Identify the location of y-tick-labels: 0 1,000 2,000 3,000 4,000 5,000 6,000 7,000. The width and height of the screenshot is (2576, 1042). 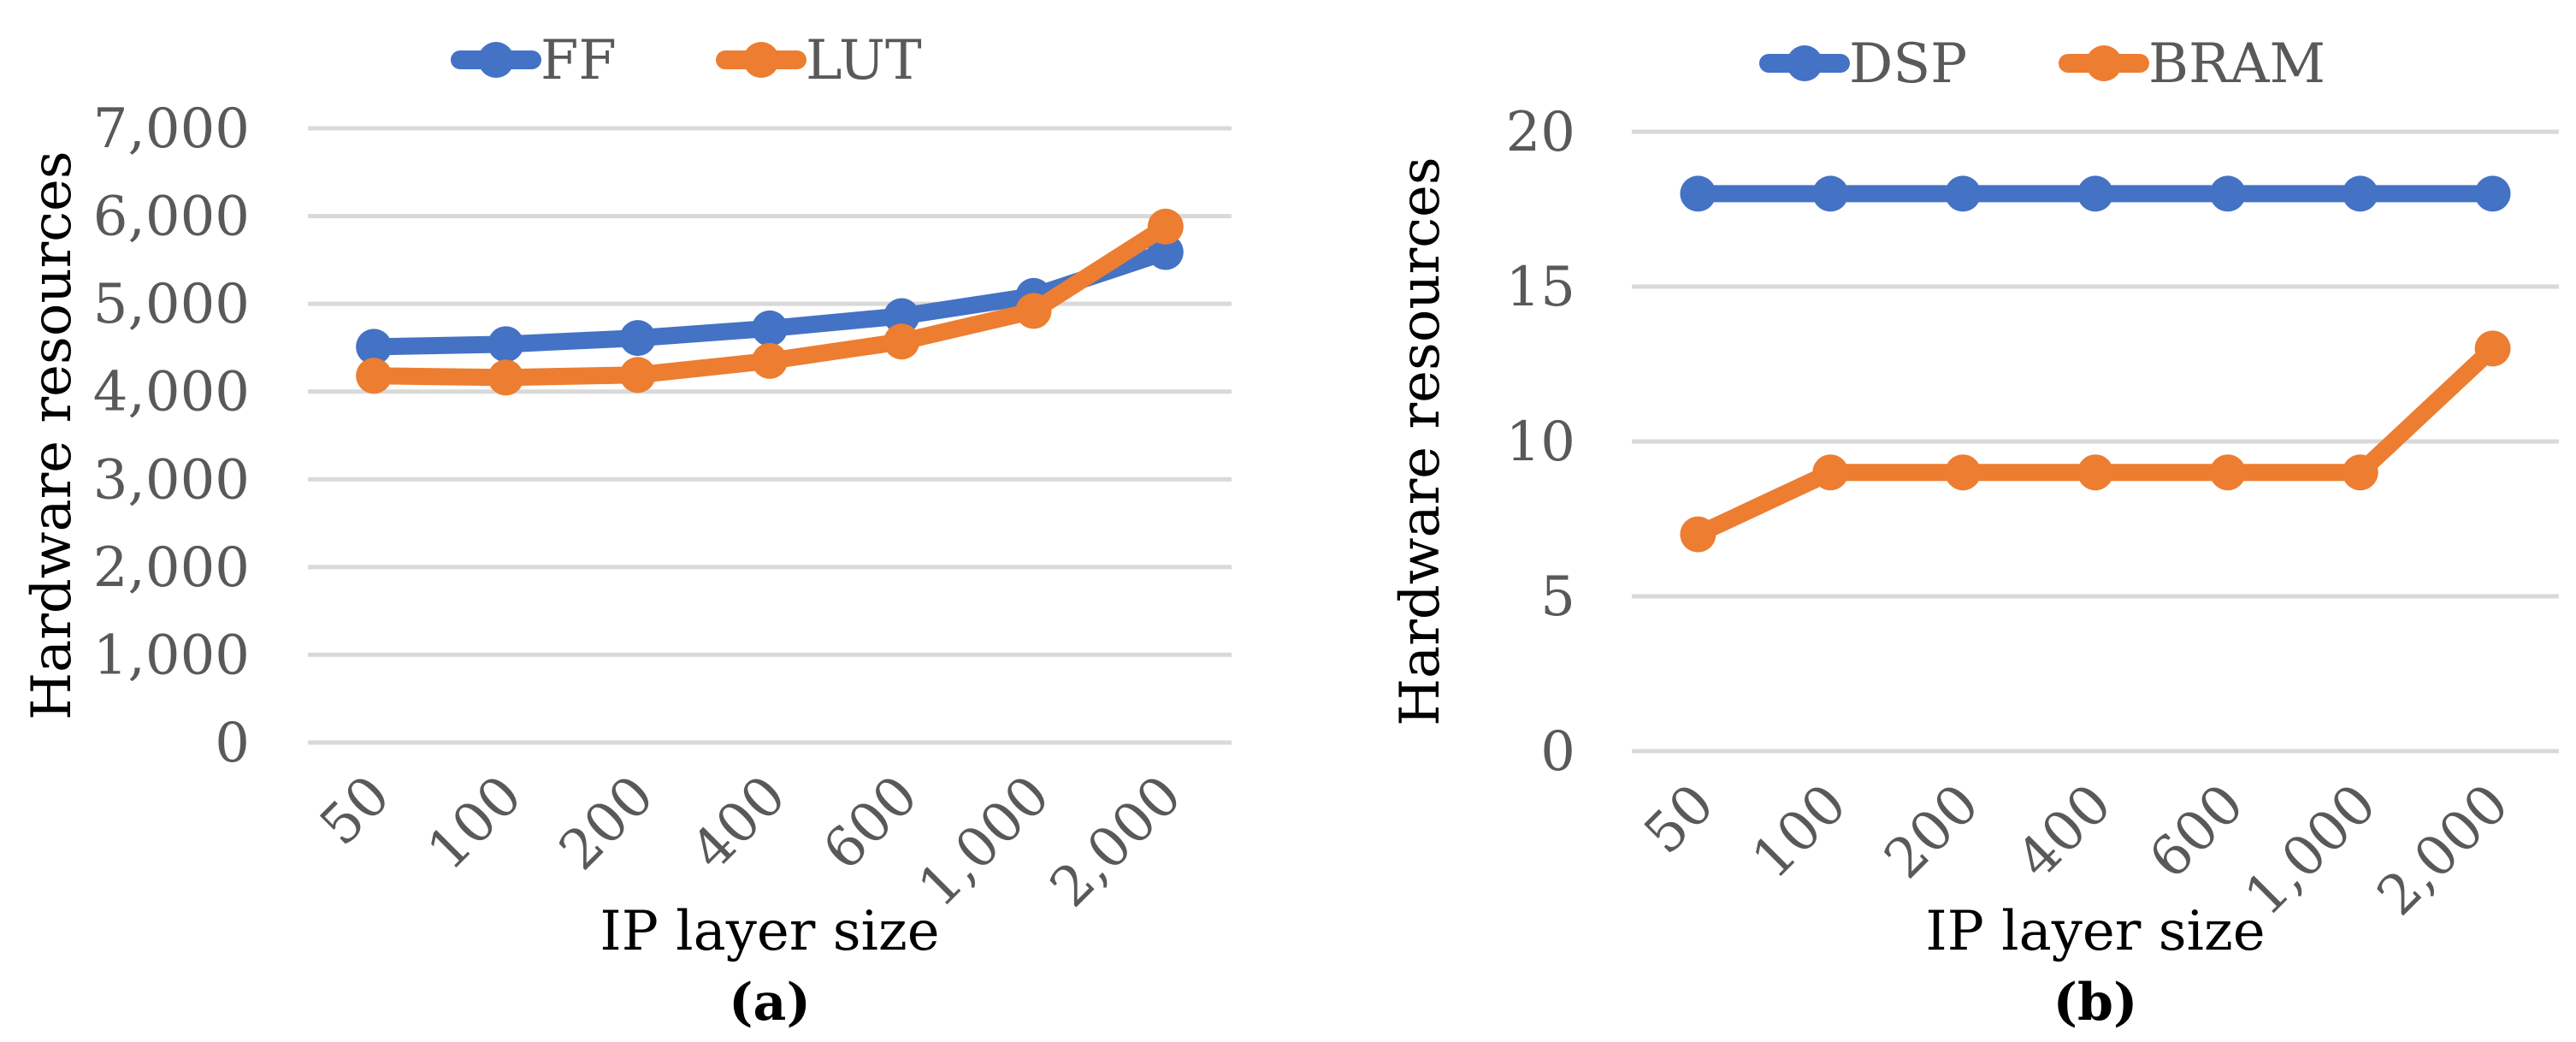
(171, 436).